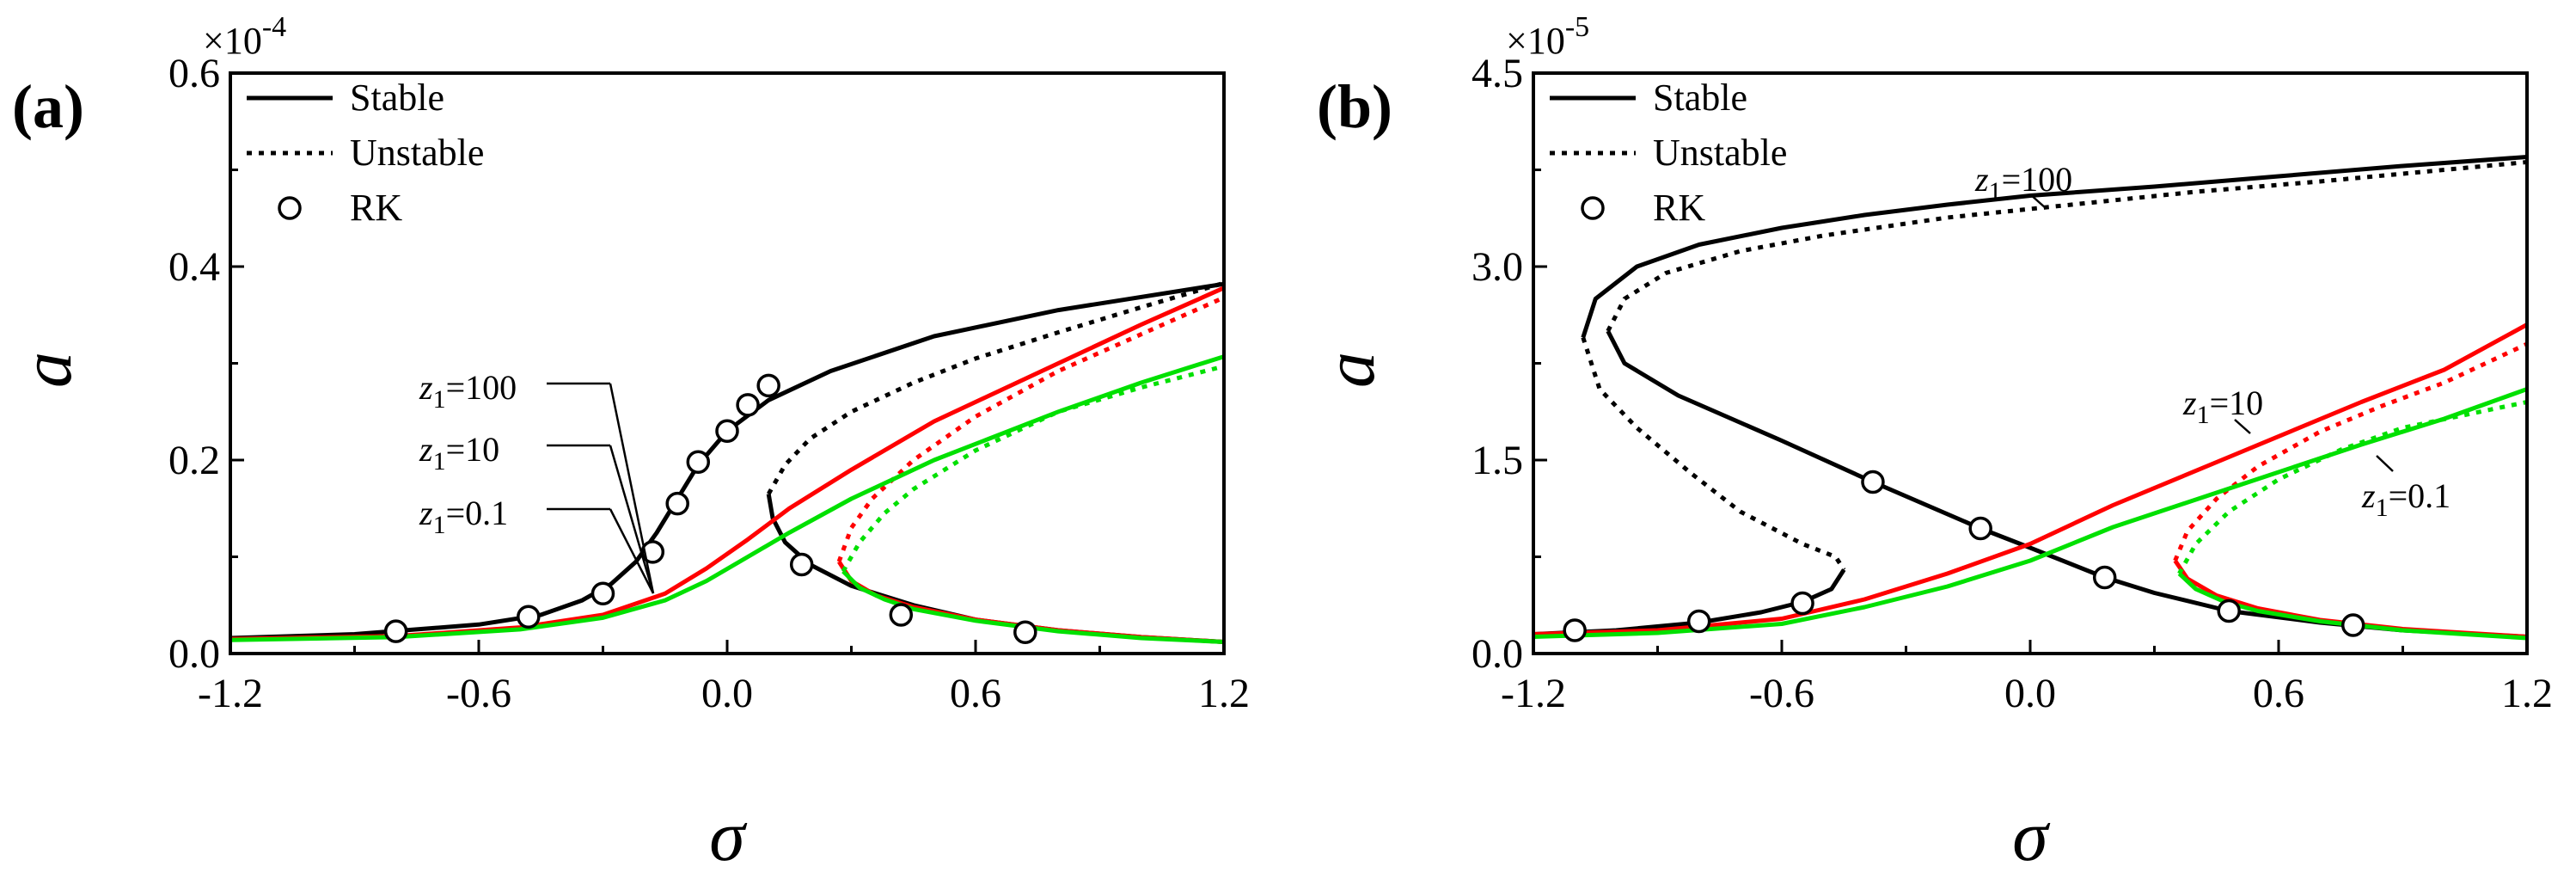  What do you see at coordinates (244, 36) in the screenshot?
I see `y-multiplier: ×10⁻⁴` at bounding box center [244, 36].